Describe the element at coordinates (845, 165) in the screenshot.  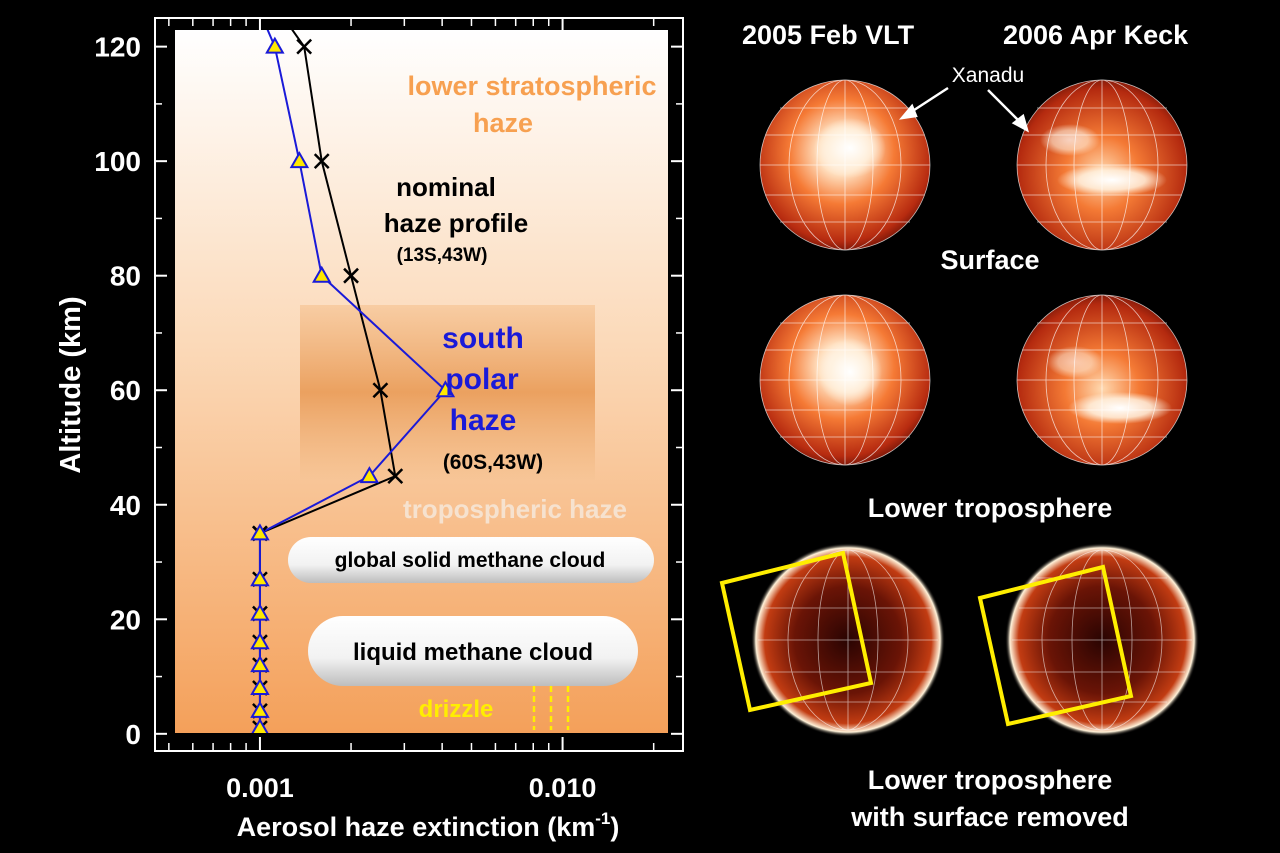
I see `globe-vlt-surface` at that location.